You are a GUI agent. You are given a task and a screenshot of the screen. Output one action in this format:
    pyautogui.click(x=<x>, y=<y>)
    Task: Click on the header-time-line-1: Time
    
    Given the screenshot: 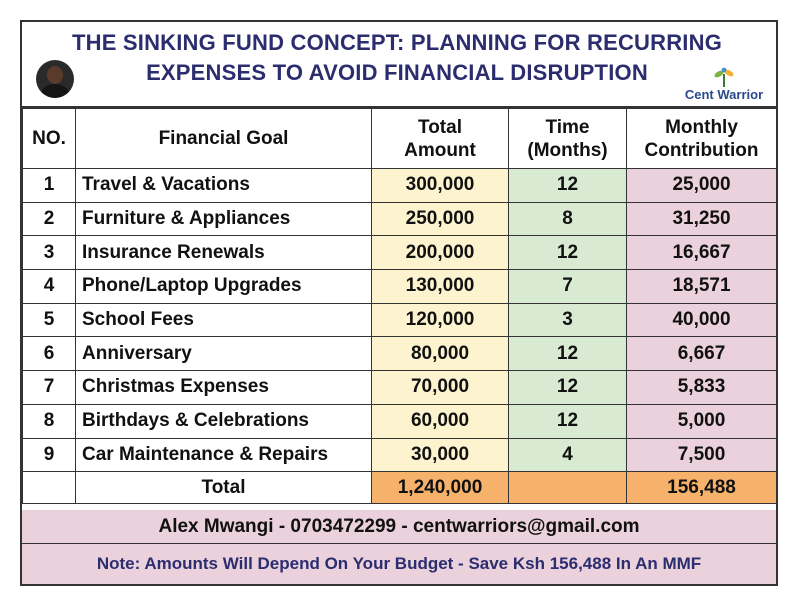 What is the action you would take?
    pyautogui.click(x=567, y=127)
    